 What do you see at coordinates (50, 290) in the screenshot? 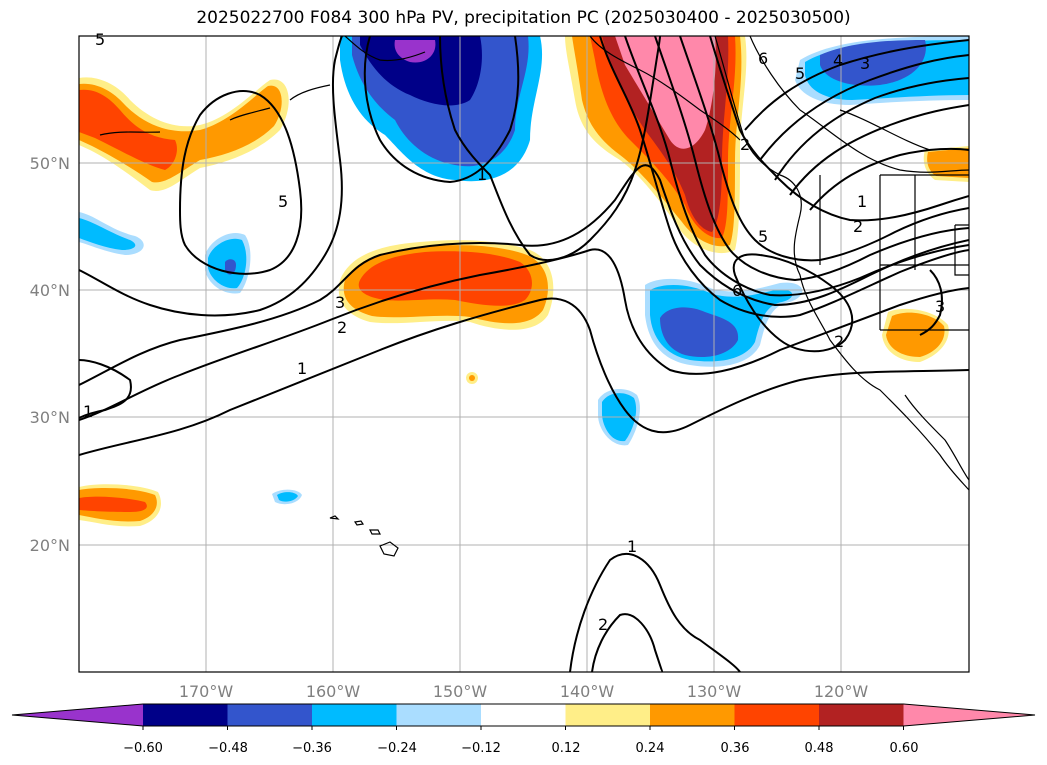
I see `lat-label: 40°N` at bounding box center [50, 290].